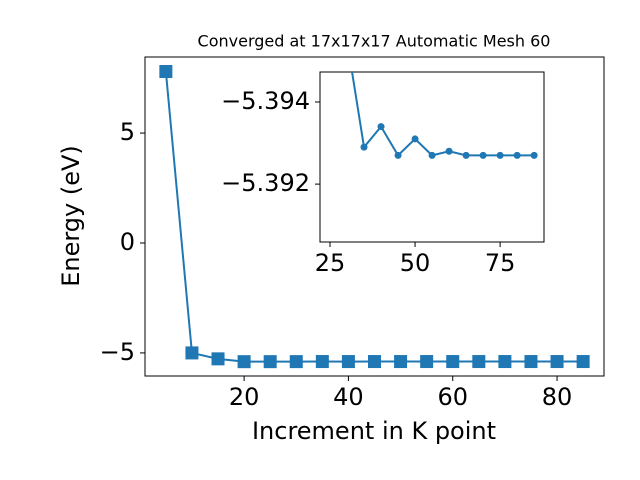 Image resolution: width=640 pixels, height=480 pixels. What do you see at coordinates (374, 431) in the screenshot?
I see `x-axis-label: Increment in K point` at bounding box center [374, 431].